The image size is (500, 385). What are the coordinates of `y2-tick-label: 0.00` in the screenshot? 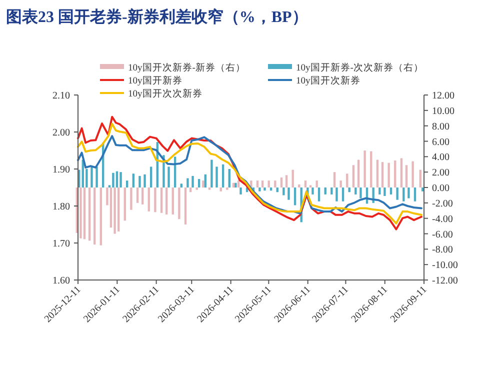 It's located at (441, 188).